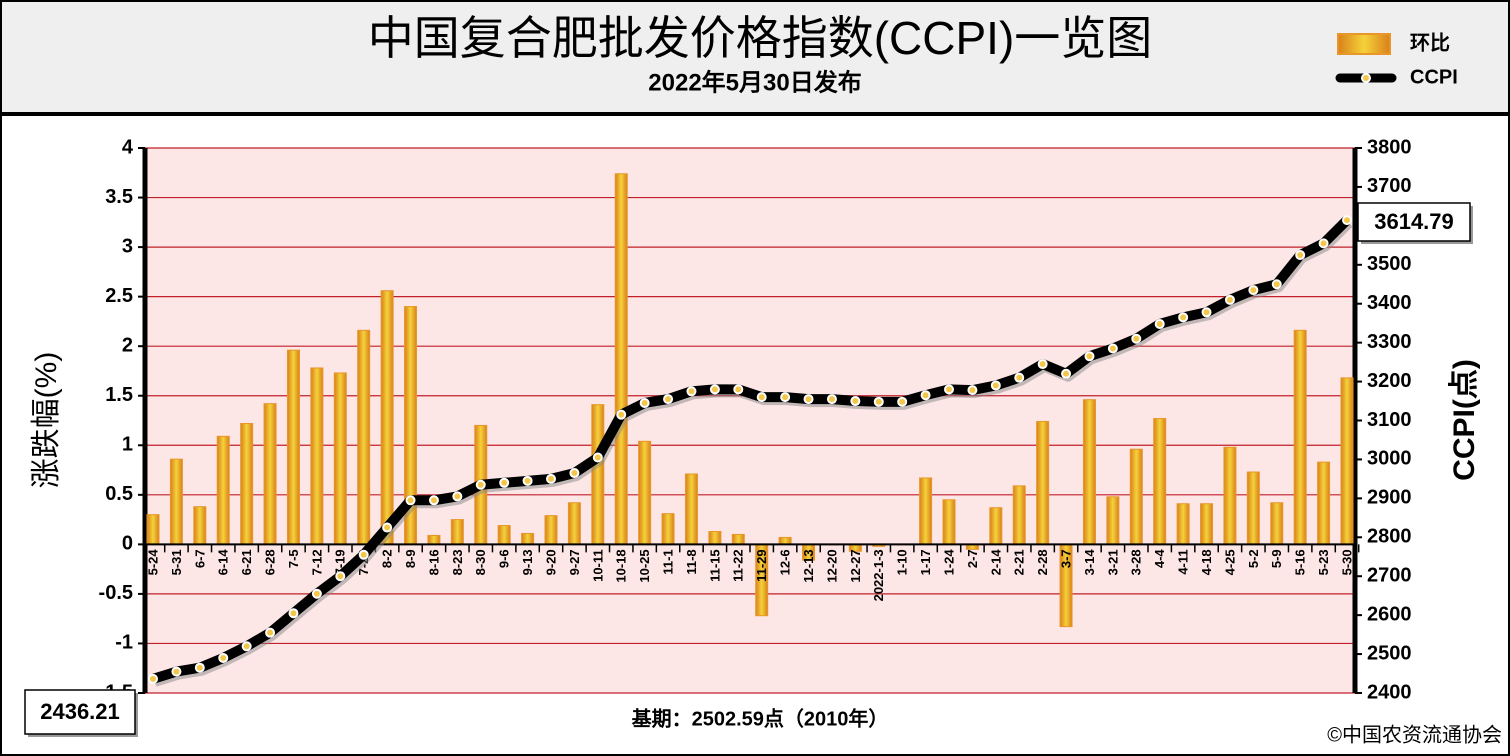  Describe the element at coordinates (785, 562) in the screenshot. I see `x-tick-label: 12-6` at that location.